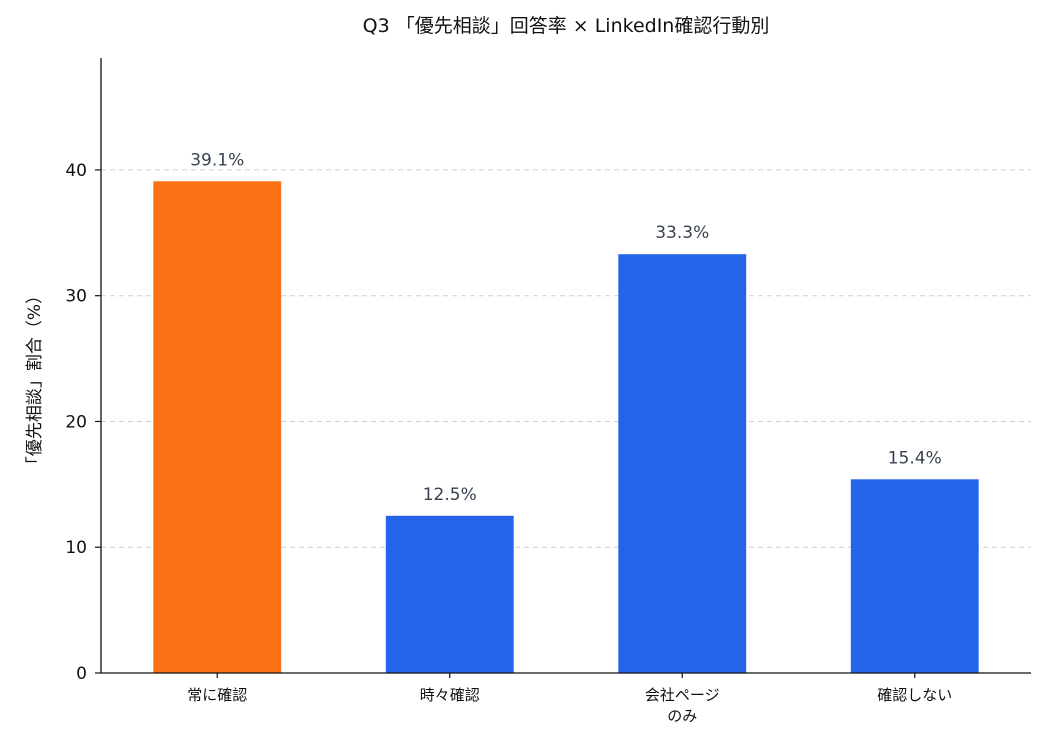 This screenshot has width=1045, height=741. Describe the element at coordinates (682, 716) in the screenshot. I see `x-tick-label: のみ` at that location.